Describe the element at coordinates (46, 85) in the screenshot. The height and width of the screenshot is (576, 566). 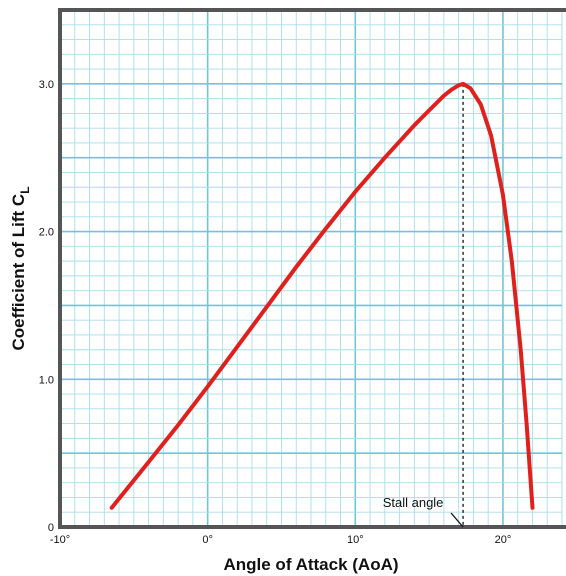
I see `y-tick-label: 3.0` at that location.